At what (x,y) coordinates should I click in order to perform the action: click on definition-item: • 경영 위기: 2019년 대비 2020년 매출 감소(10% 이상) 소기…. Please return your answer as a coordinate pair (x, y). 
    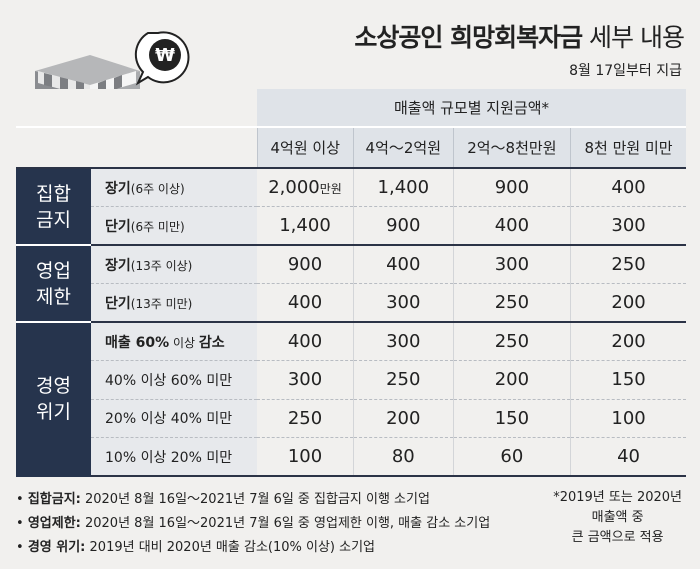
    Looking at the image, I should click on (196, 547).